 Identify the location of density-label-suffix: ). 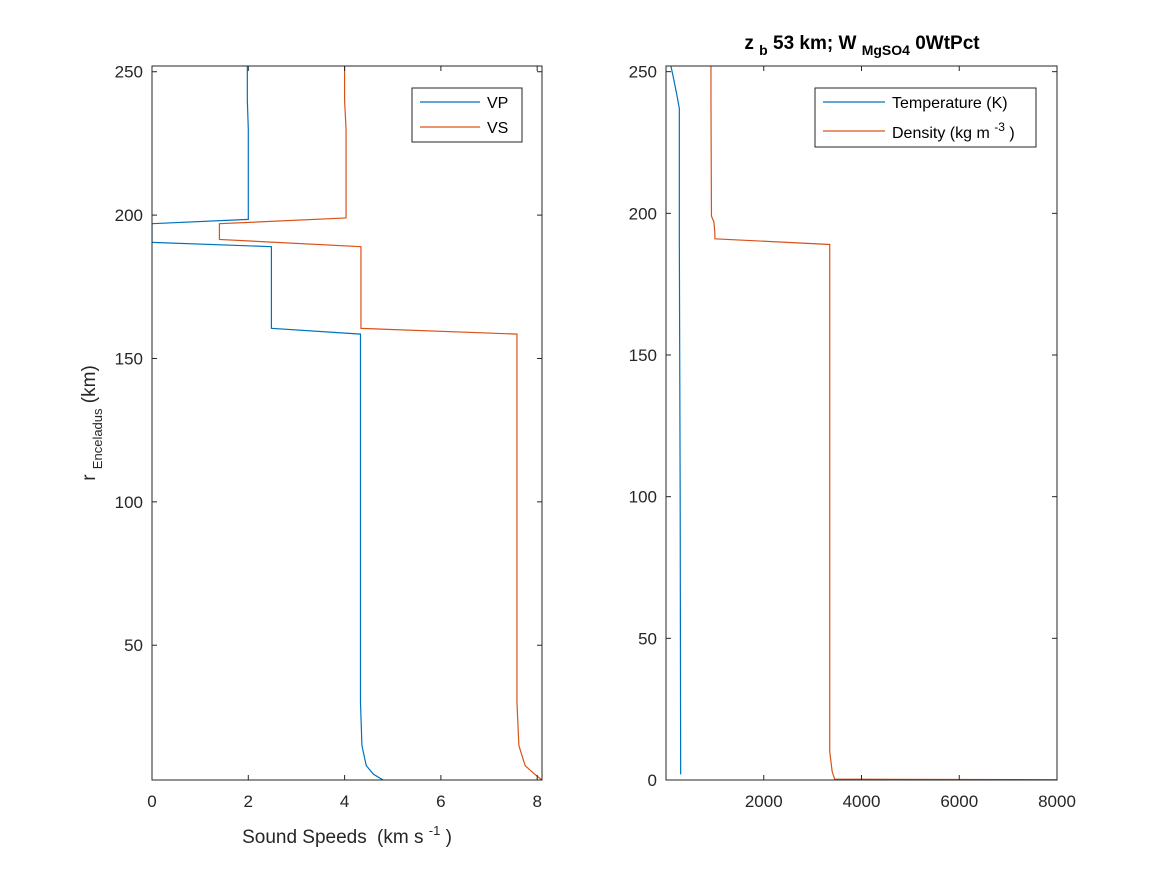
(1011, 133).